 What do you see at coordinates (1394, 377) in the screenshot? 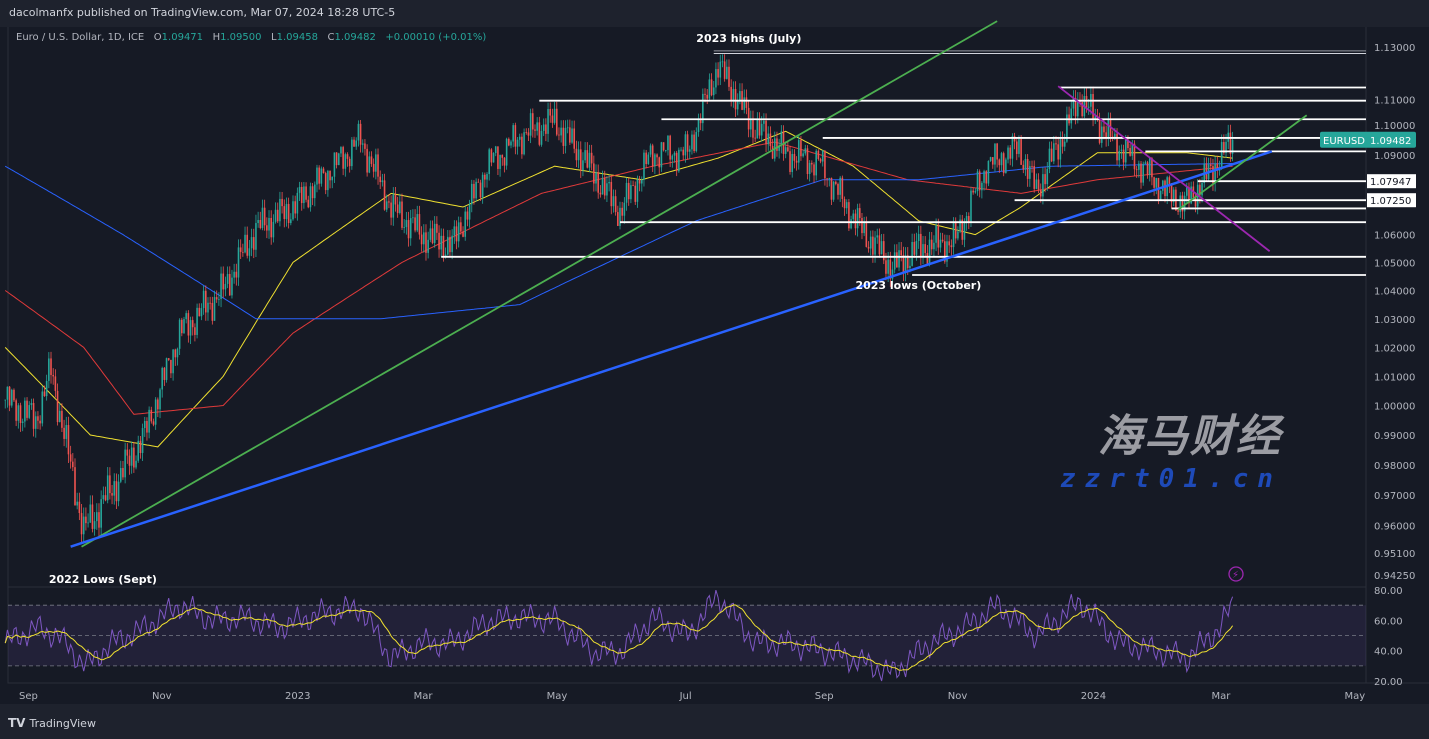
I see `price-tick-label: 1.01000` at bounding box center [1394, 377].